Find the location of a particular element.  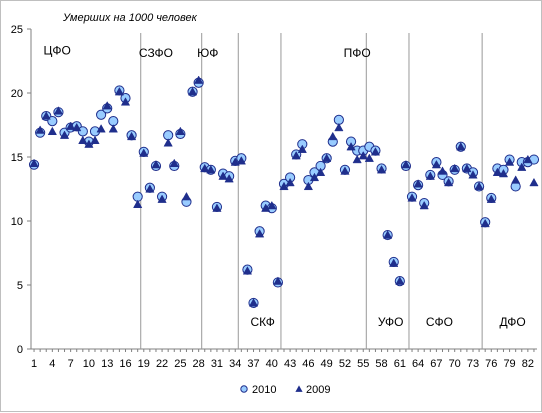

x-tick-label: 49 is located at coordinates (327, 364).